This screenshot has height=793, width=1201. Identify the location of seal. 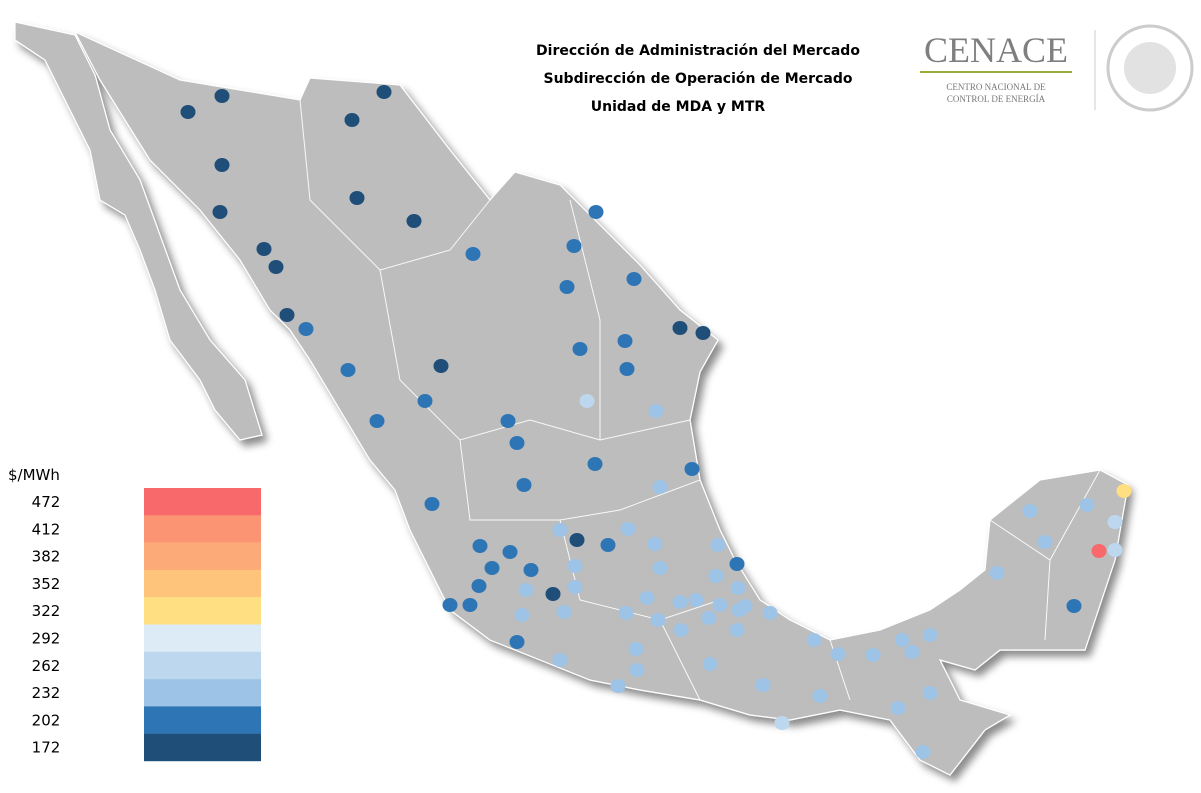
(1150, 68).